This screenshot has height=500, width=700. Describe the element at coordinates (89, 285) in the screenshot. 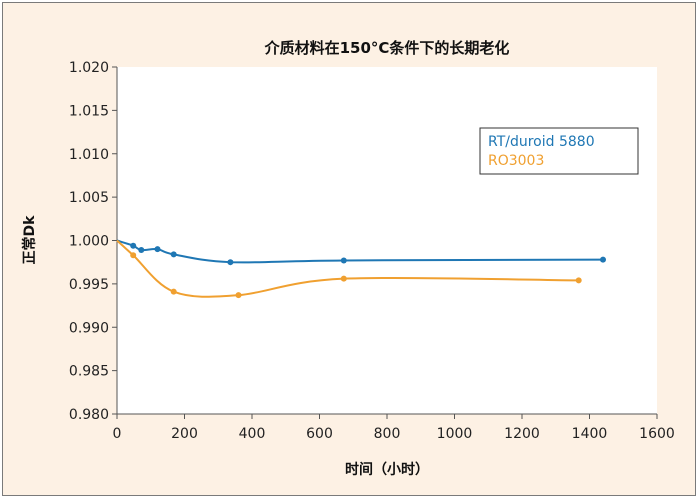

I see `y-tick-label: 0.995` at that location.